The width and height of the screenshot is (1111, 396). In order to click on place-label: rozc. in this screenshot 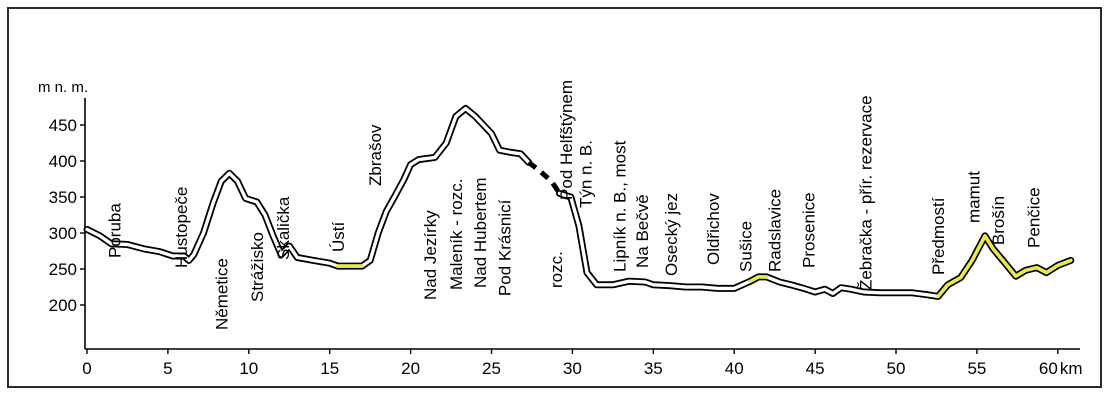, I will do `click(556, 269)`.